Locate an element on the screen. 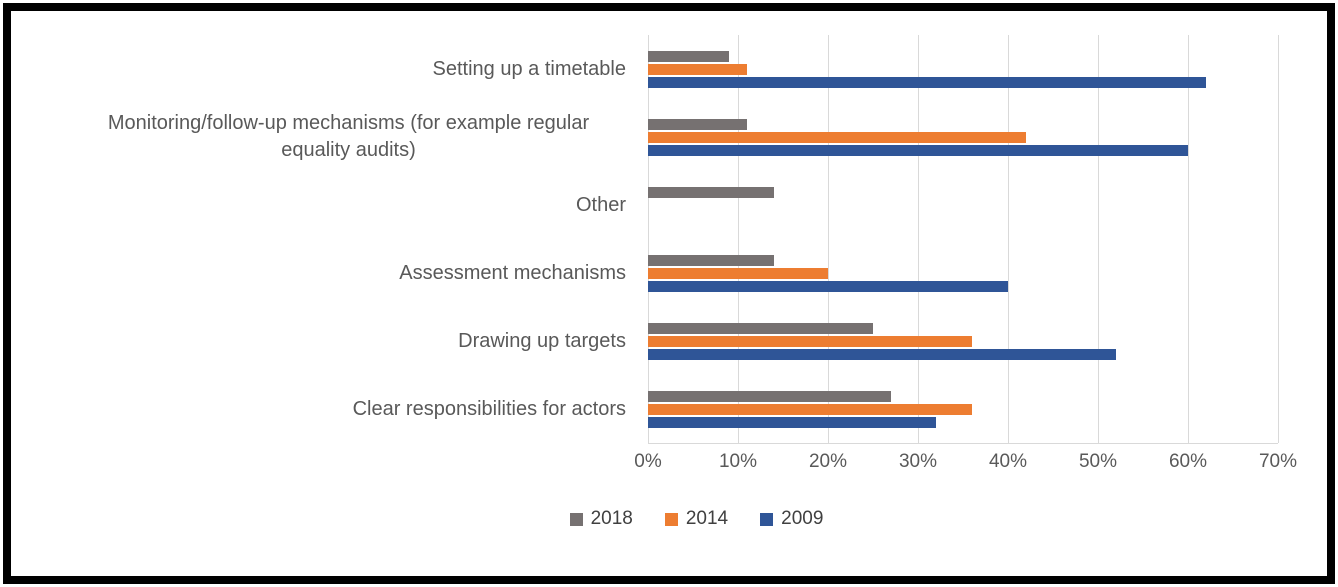  x-axis: 0% 10% 20% 30% 40% 50% 60% 70% is located at coordinates (965, 465).